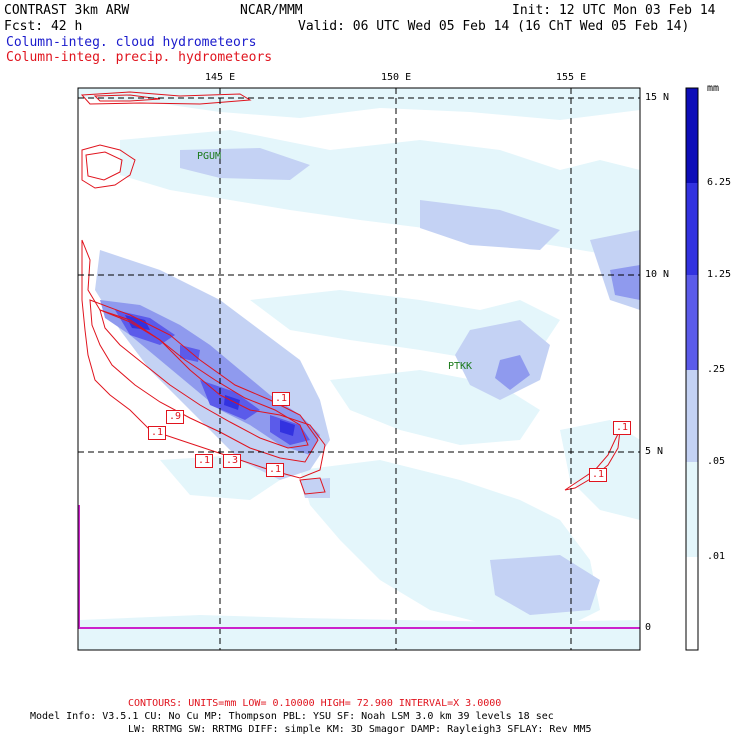 The image size is (740, 740). Describe the element at coordinates (210, 375) in the screenshot. I see `cloud-fill-max` at that location.